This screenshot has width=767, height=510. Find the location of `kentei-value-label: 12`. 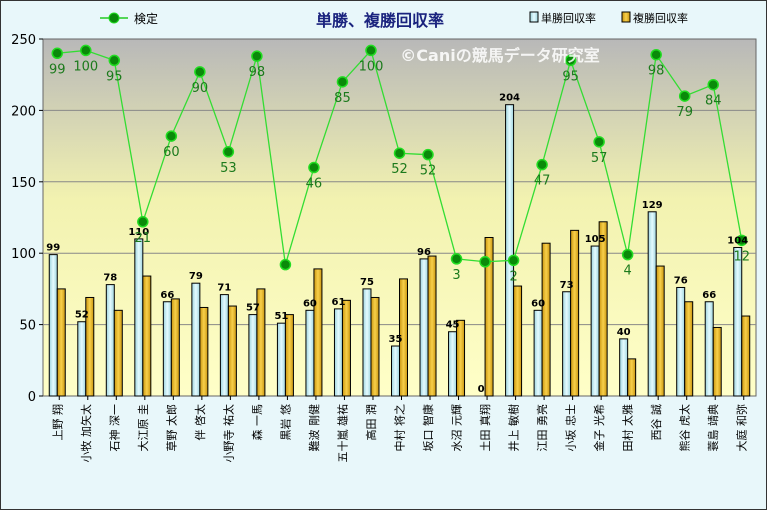

kentei-value-label: 12 is located at coordinates (741, 256).